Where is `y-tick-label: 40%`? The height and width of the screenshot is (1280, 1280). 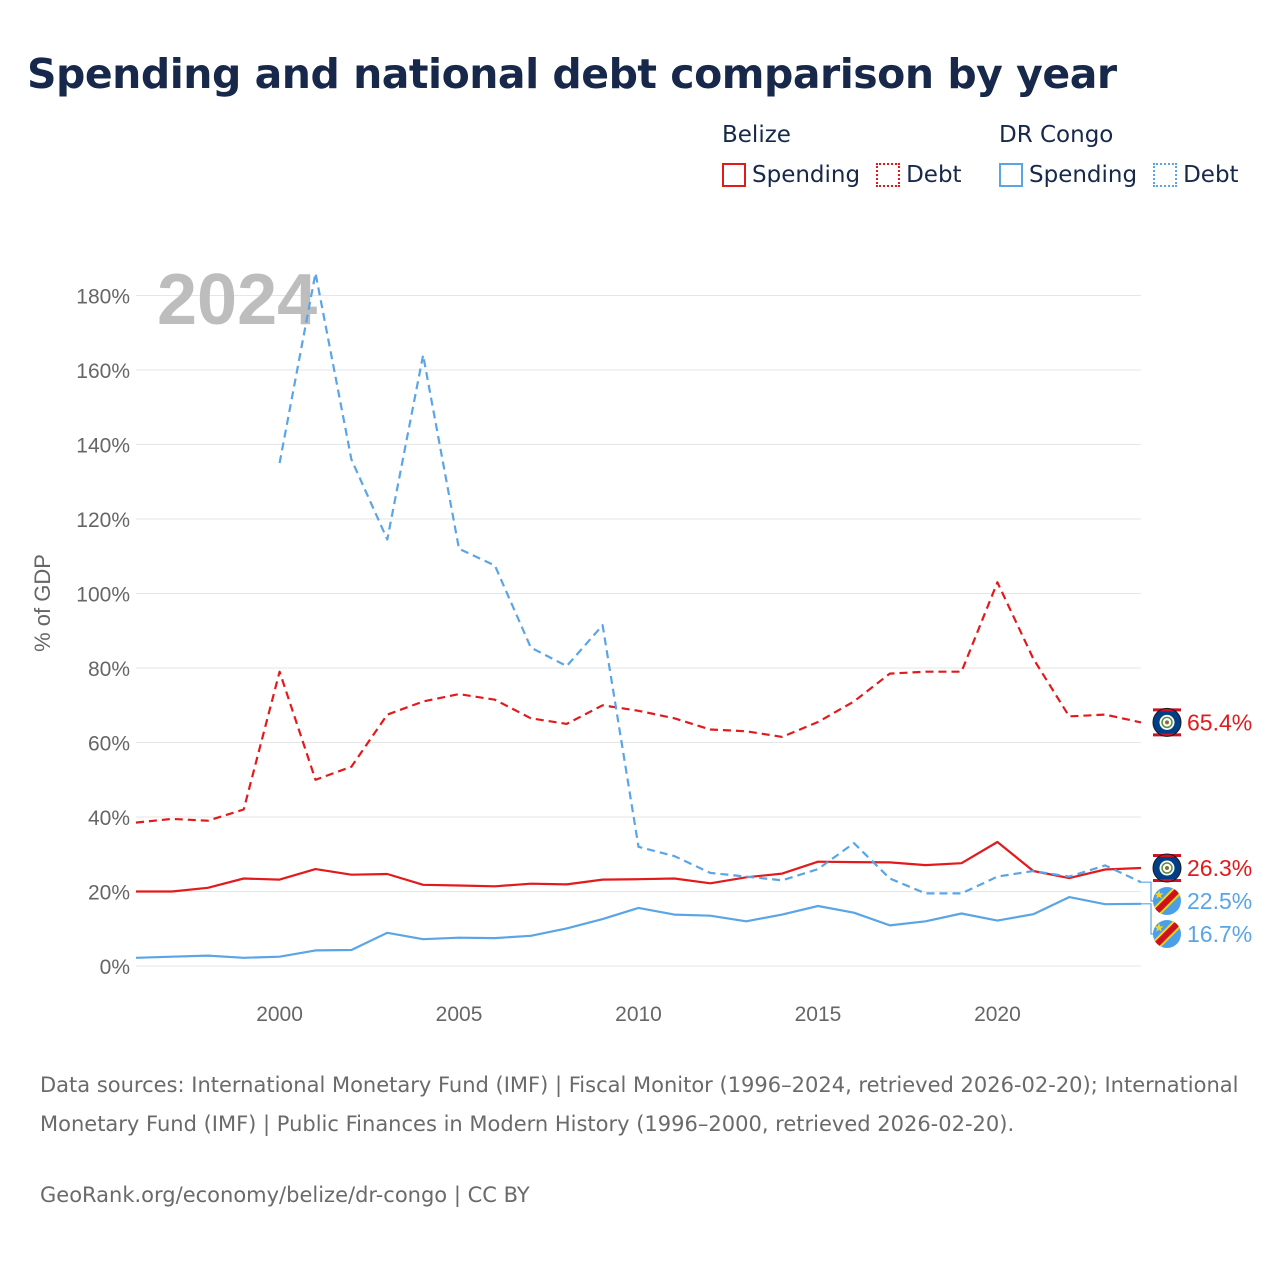 y-tick-label: 40% is located at coordinates (109, 818).